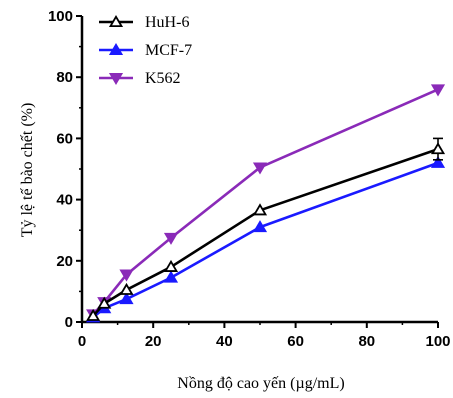 The image size is (453, 398). I want to click on legend-label: K562, so click(163, 78).